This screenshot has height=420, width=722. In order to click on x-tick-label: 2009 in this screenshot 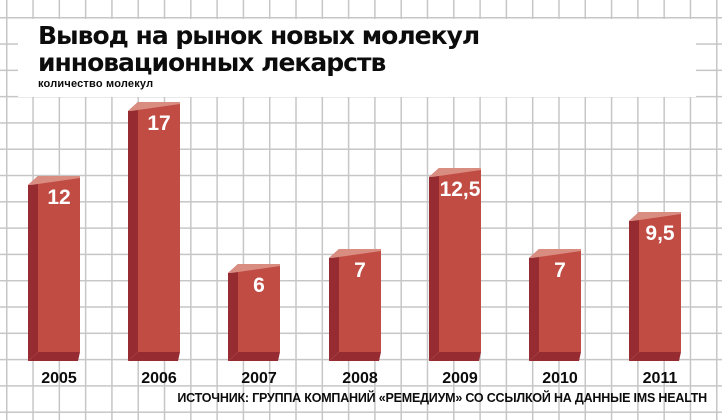, I will do `click(460, 378)`.